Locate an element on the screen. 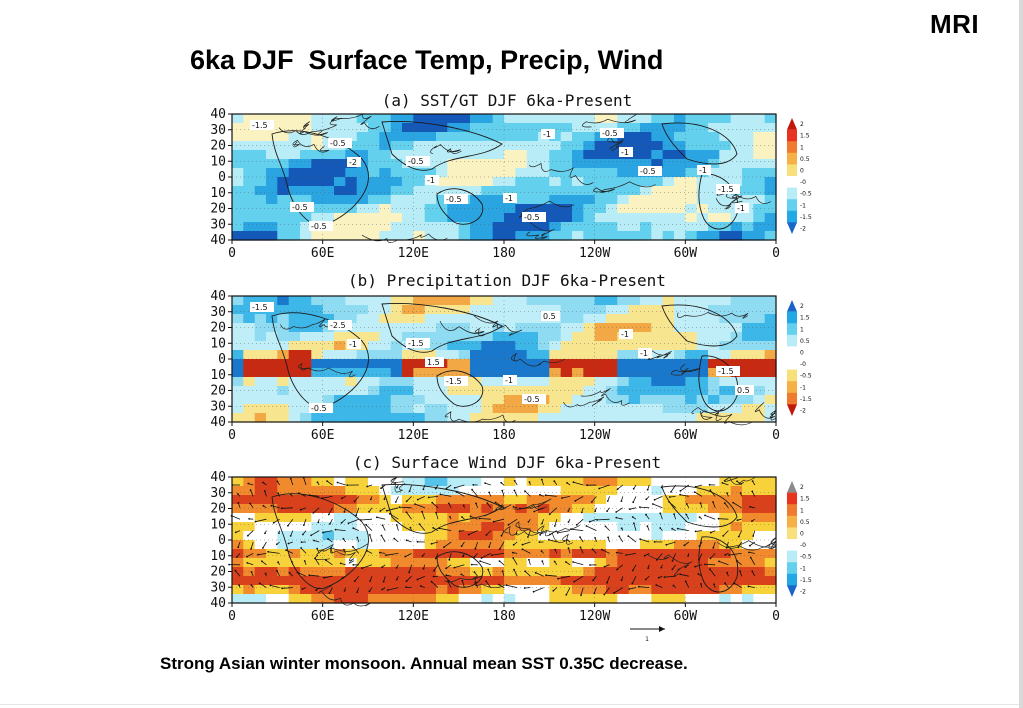 This screenshot has height=708, width=1023. y-tick-label: 40 is located at coordinates (218, 422).